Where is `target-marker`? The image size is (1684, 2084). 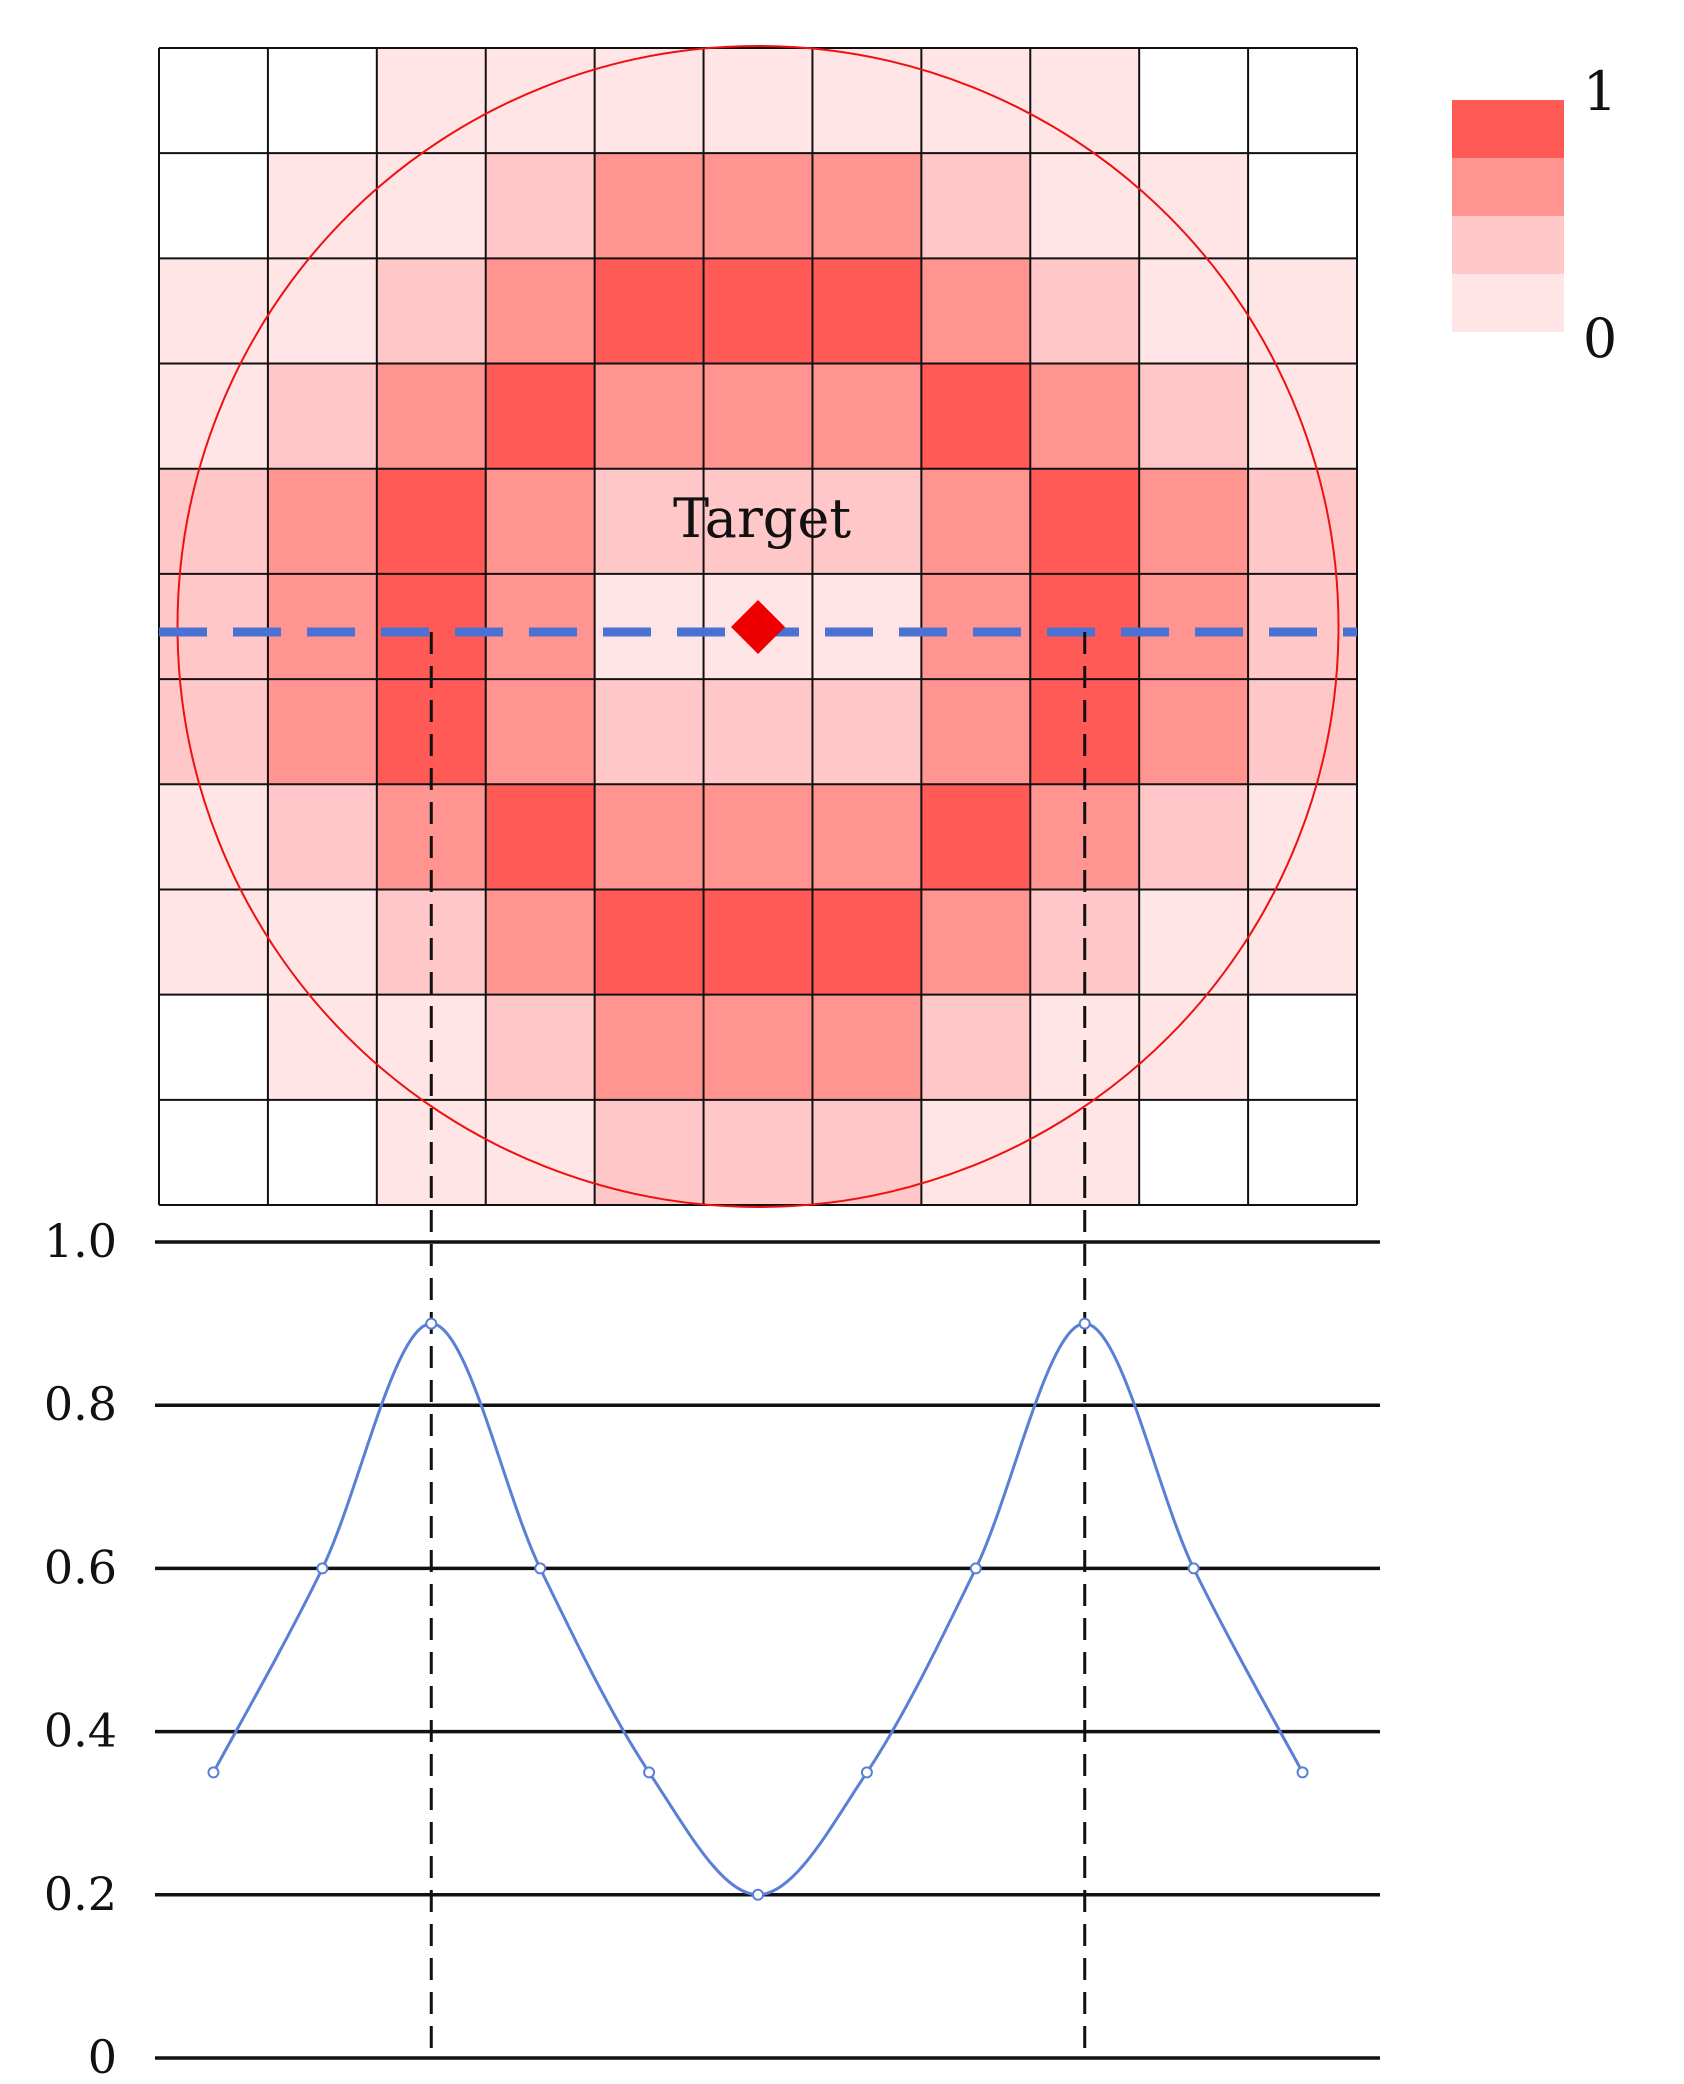 target-marker is located at coordinates (758, 627).